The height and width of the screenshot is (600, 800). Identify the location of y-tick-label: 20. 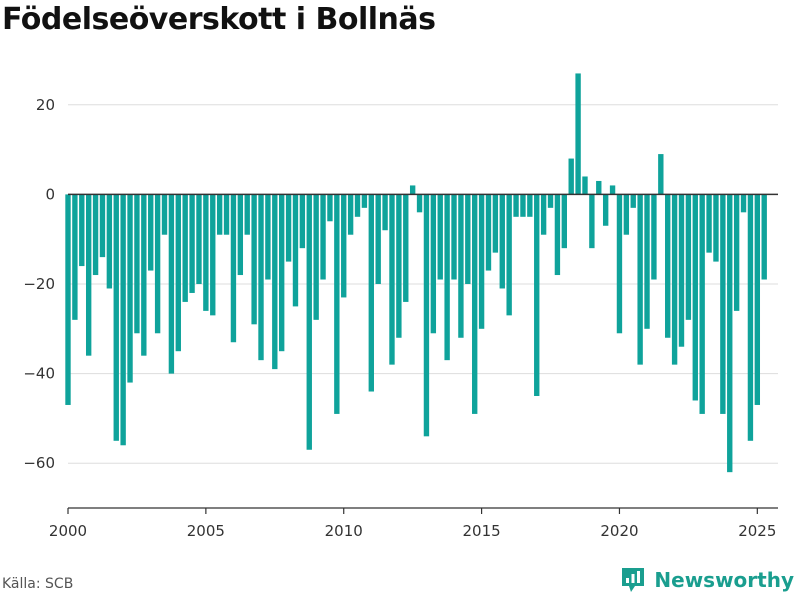
(45, 105).